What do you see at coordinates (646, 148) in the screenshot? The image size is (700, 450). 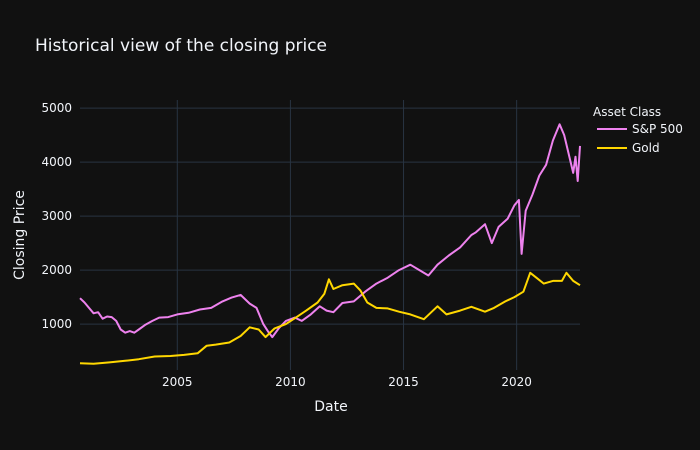 I see `legend-label: Gold` at bounding box center [646, 148].